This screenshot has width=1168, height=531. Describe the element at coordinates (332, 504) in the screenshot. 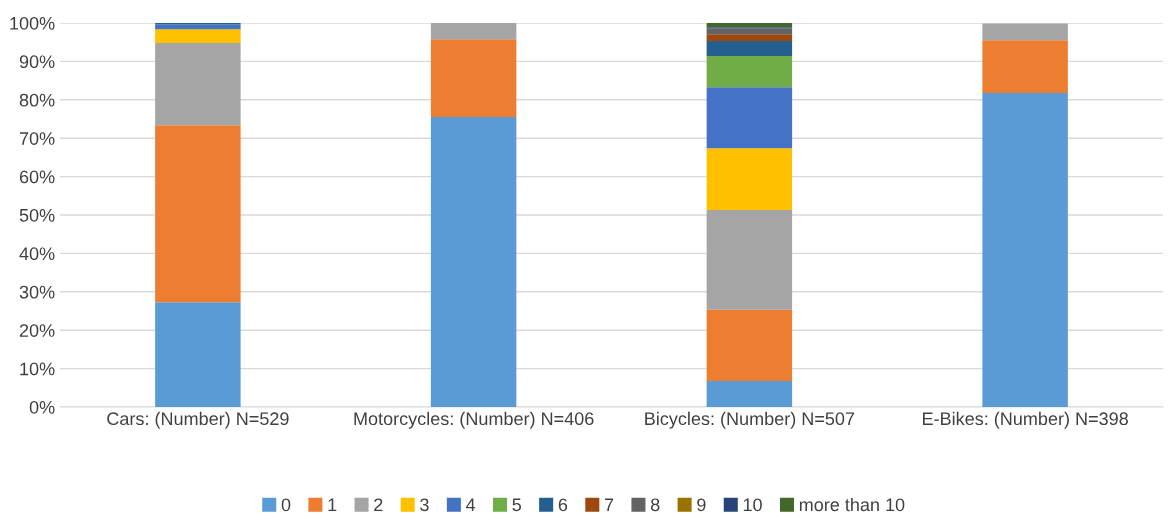

I see `legend-label: 1` at that location.